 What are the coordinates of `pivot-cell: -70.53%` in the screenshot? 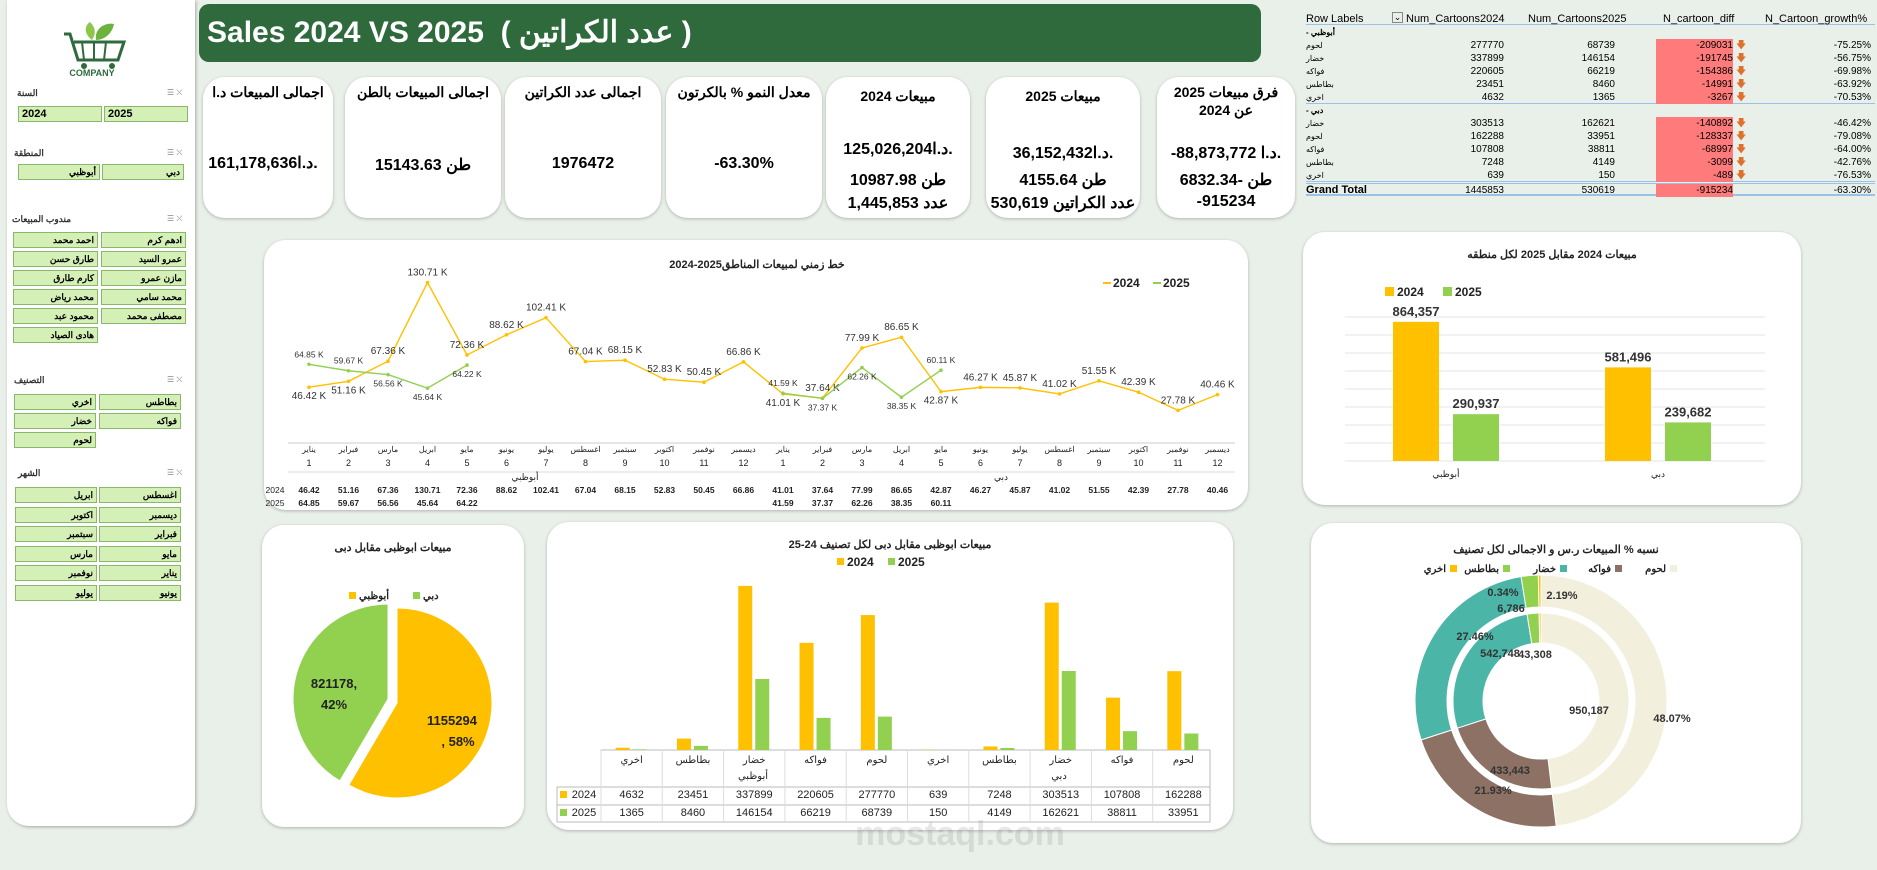 It's located at (1852, 97).